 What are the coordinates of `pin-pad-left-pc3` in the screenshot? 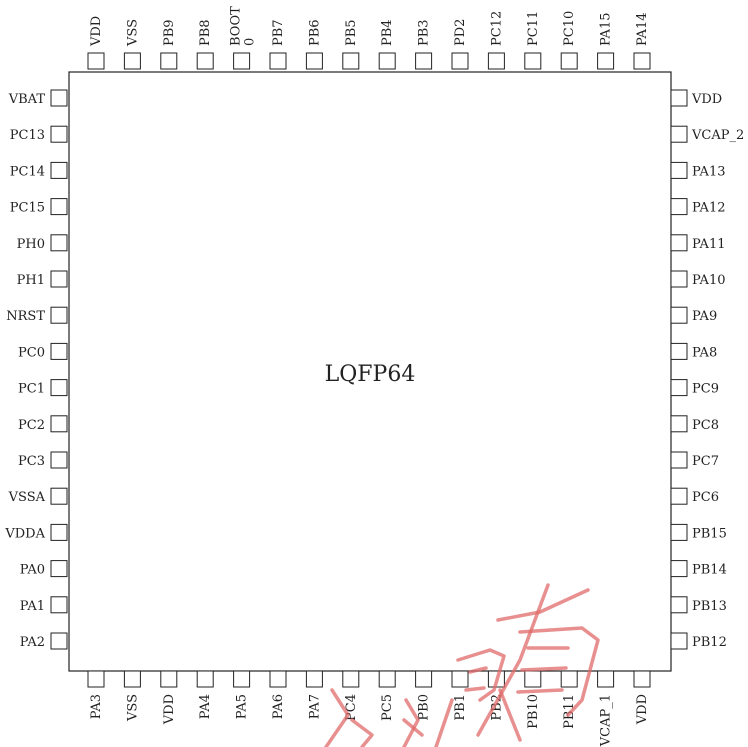 It's located at (59, 460).